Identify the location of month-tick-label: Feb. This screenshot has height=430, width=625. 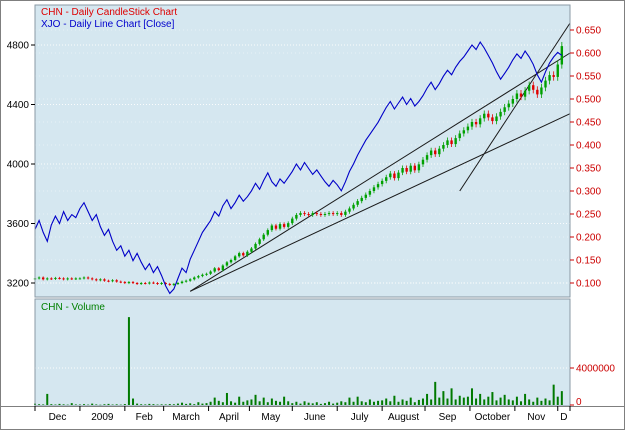
(145, 417).